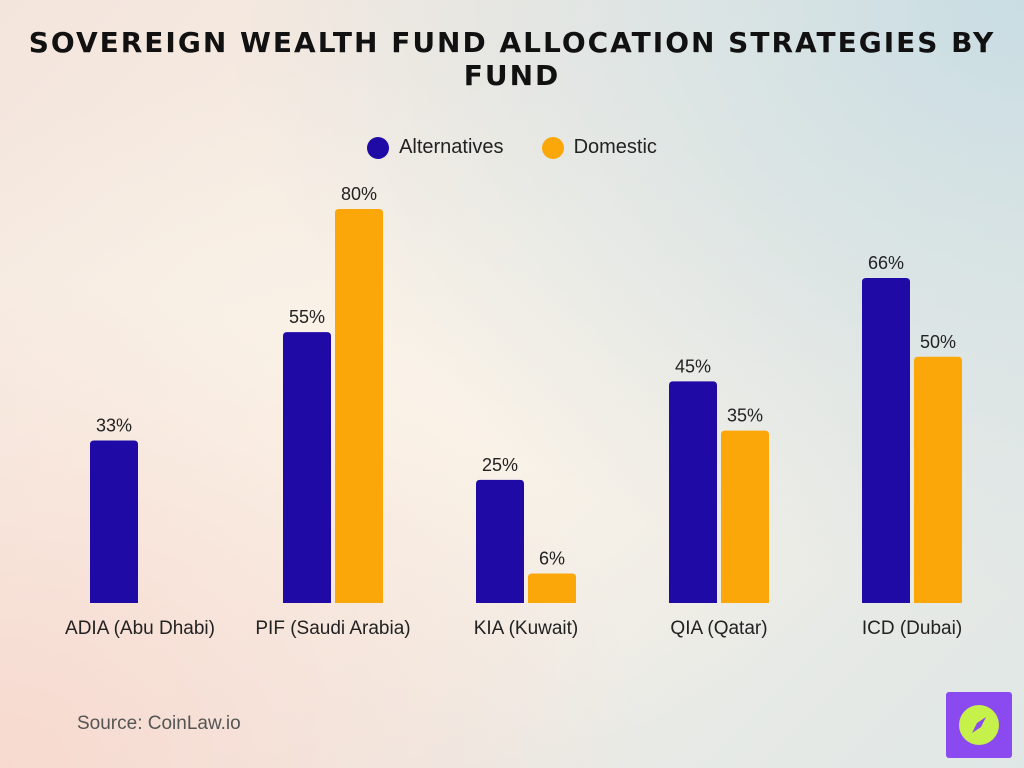  Describe the element at coordinates (140, 628) in the screenshot. I see `category-label-0: ADIA (Abu Dhabi)` at that location.